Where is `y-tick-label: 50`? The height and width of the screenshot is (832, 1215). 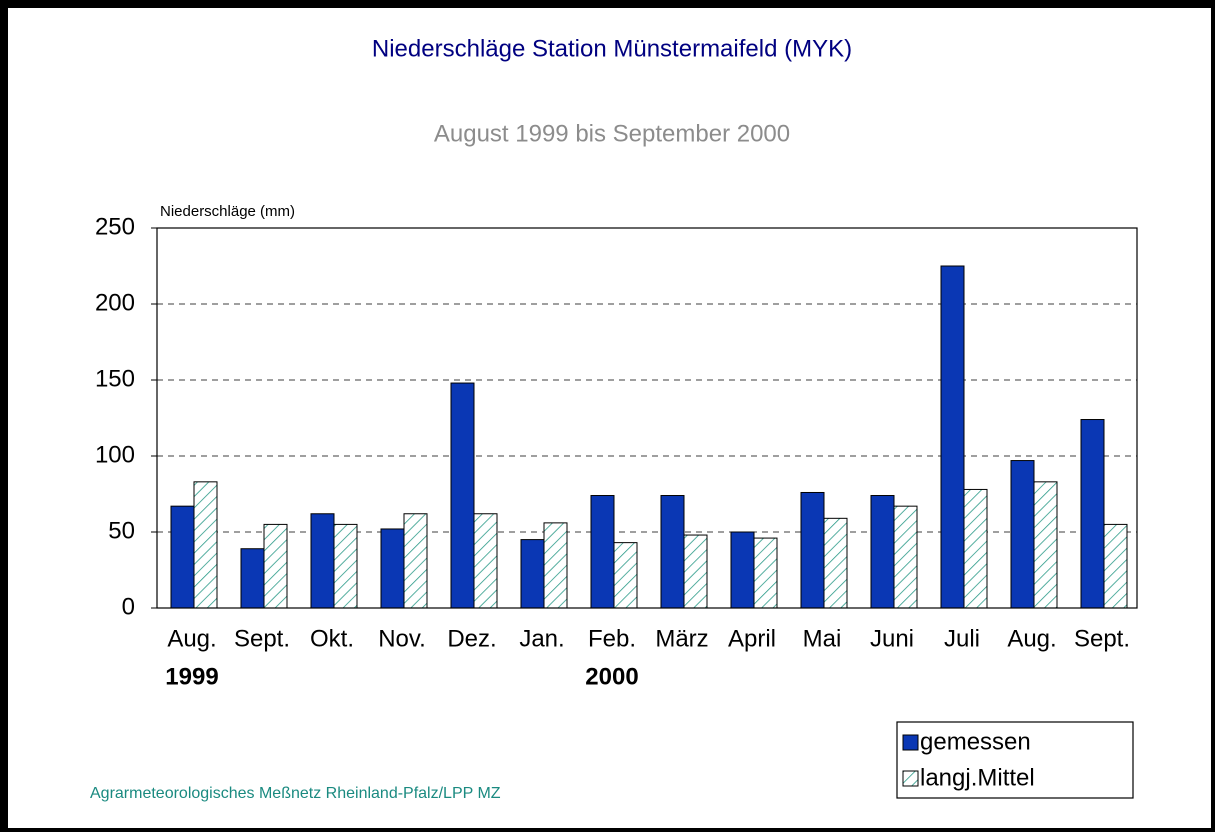 y-tick-label: 50 is located at coordinates (121, 530).